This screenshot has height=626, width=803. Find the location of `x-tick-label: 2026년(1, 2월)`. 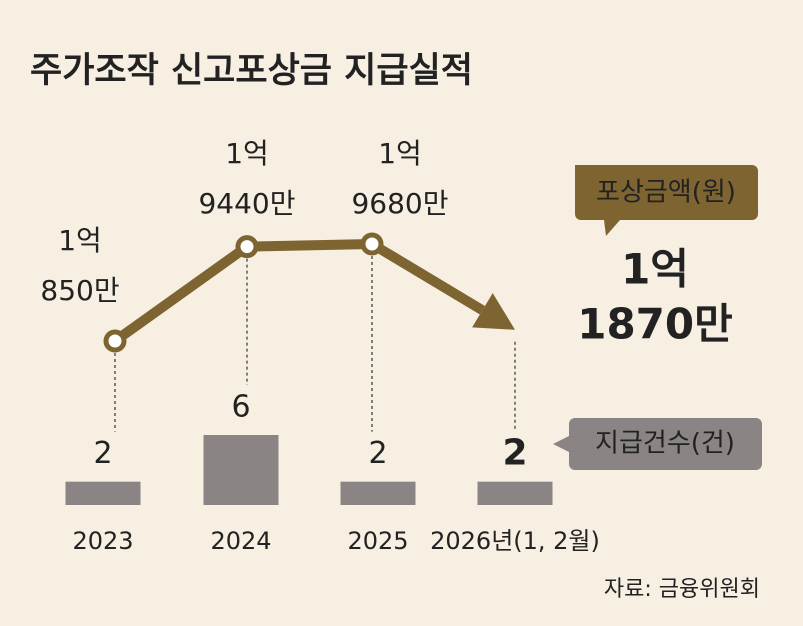

x-tick-label: 2026년(1, 2월) is located at coordinates (515, 541).